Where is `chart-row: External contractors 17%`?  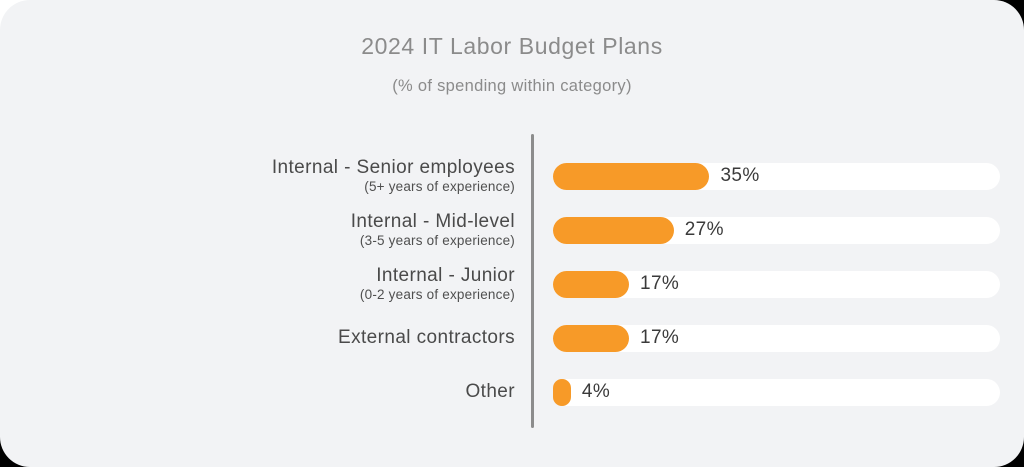
chart-row: External contractors 17% is located at coordinates (512, 338).